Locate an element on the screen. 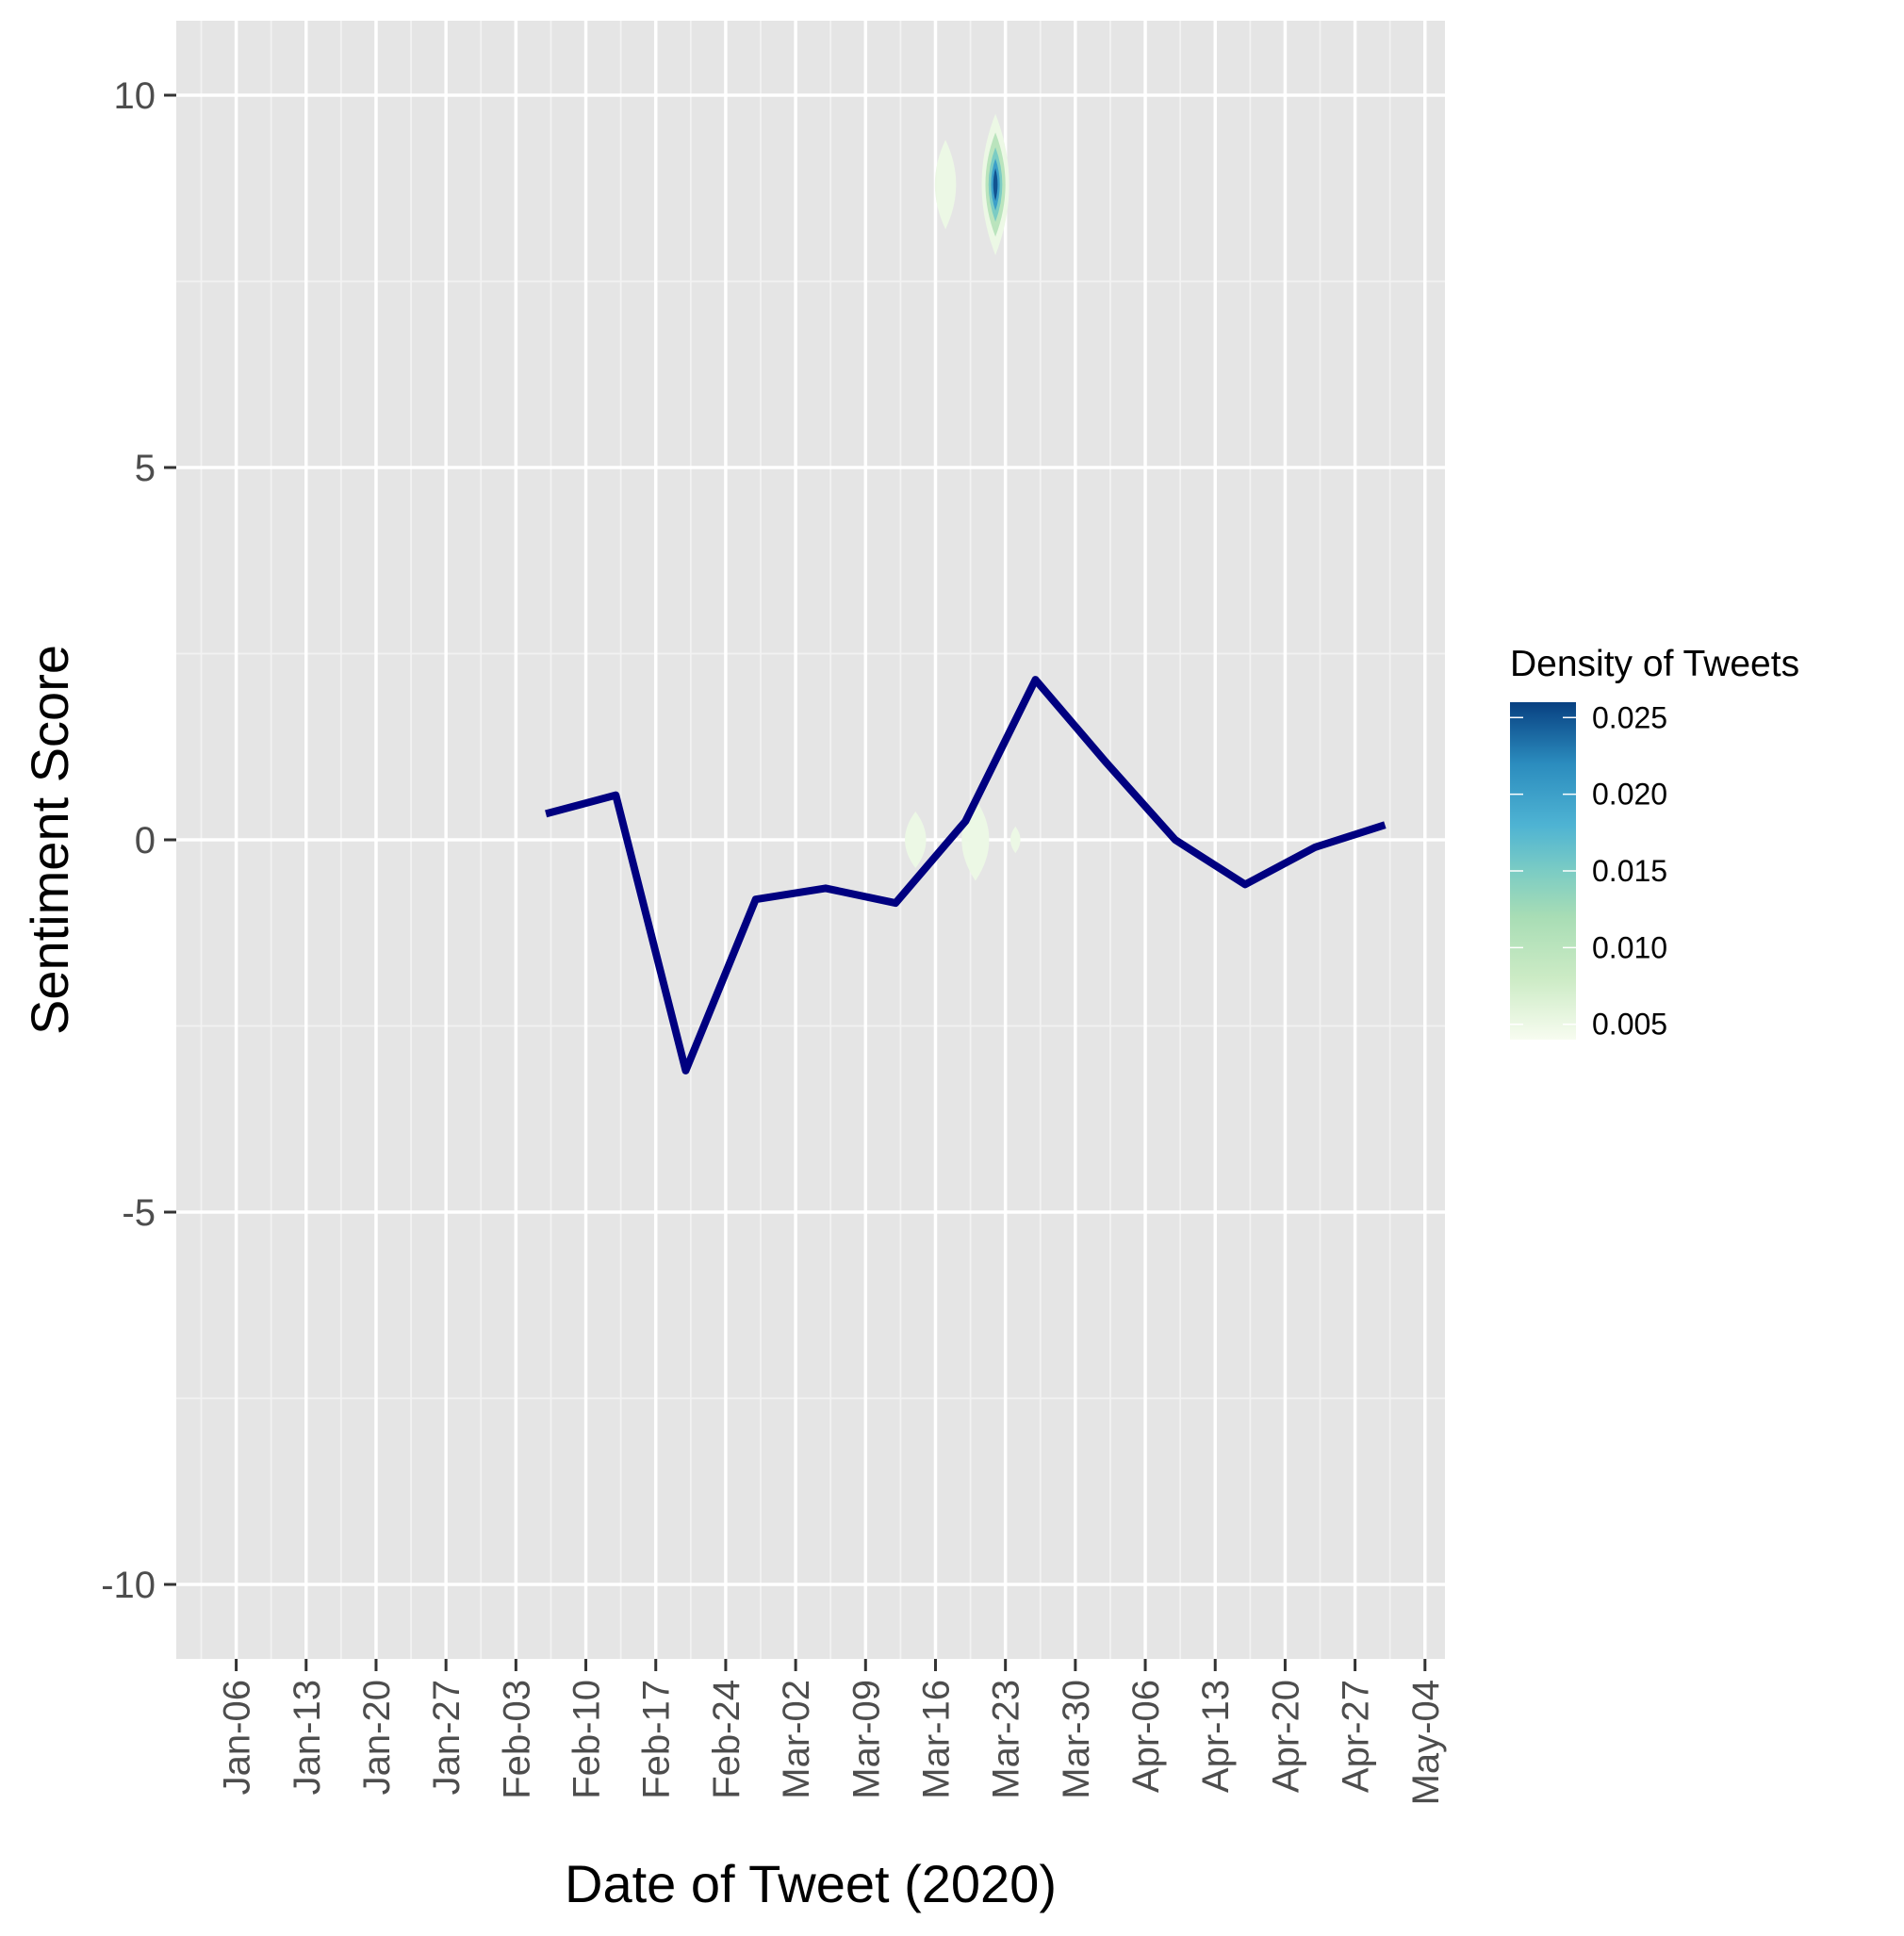  series-layer is located at coordinates (966, 875).